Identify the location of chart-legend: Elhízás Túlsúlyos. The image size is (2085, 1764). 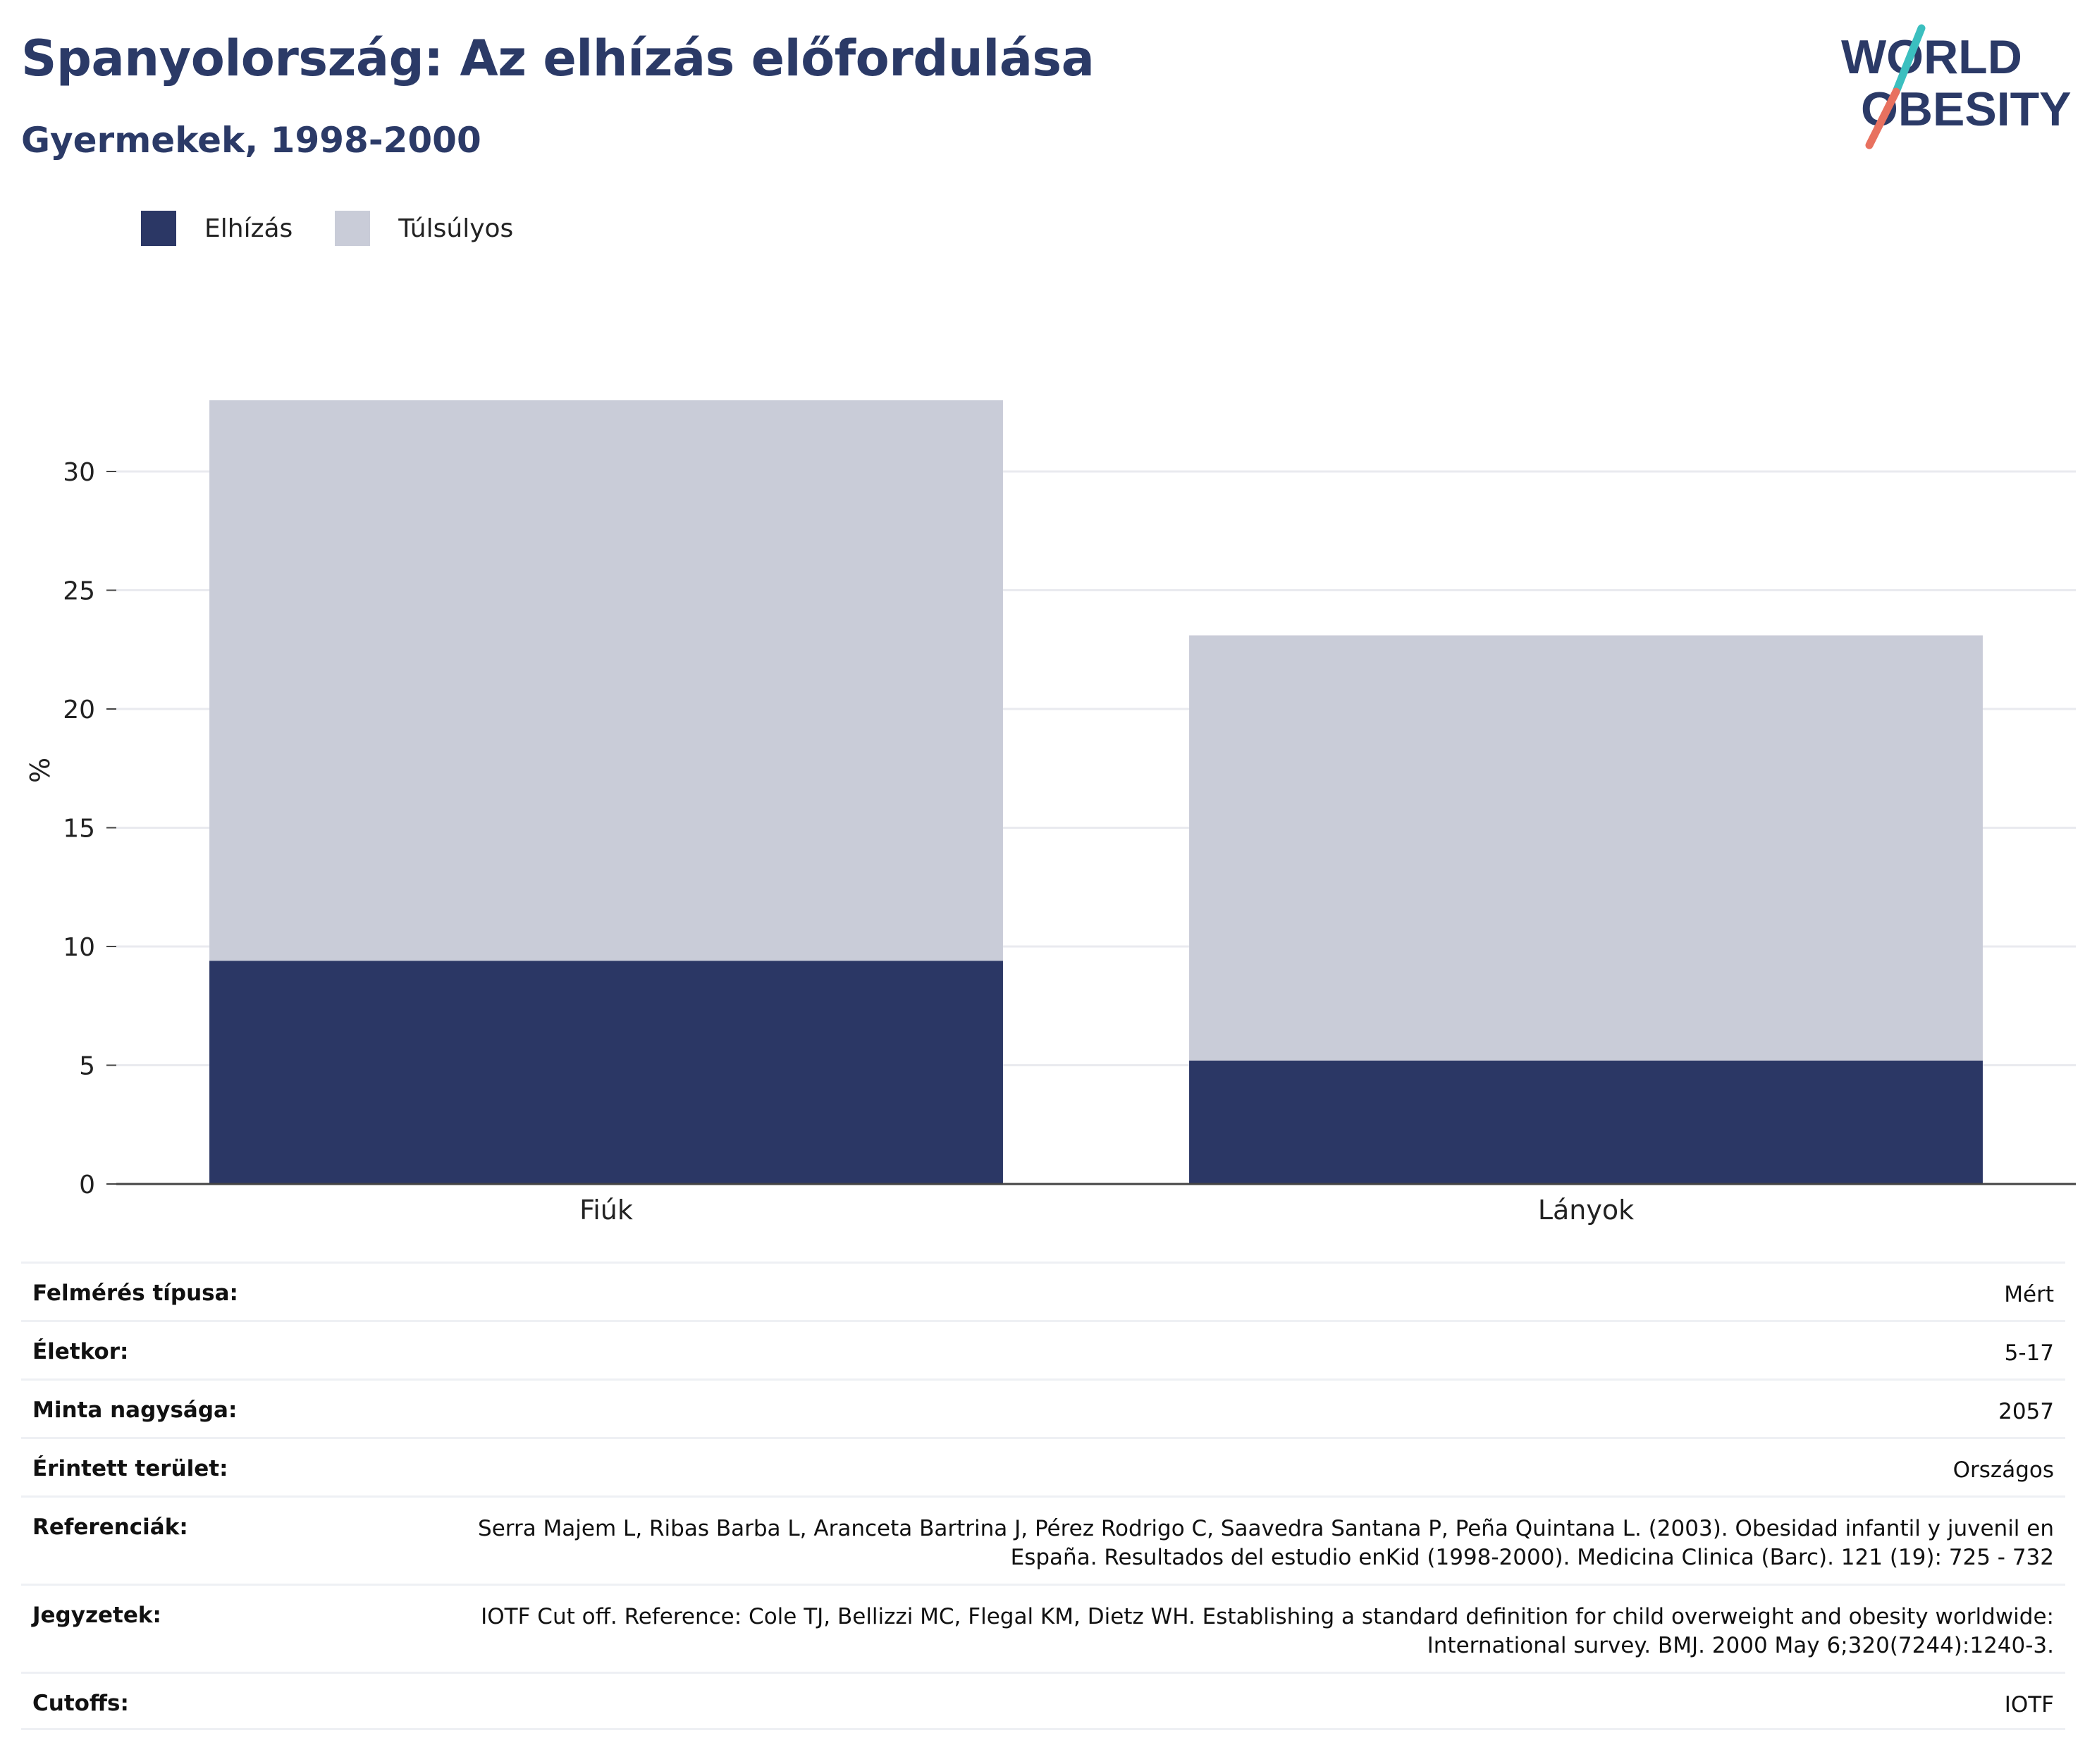
(348, 228).